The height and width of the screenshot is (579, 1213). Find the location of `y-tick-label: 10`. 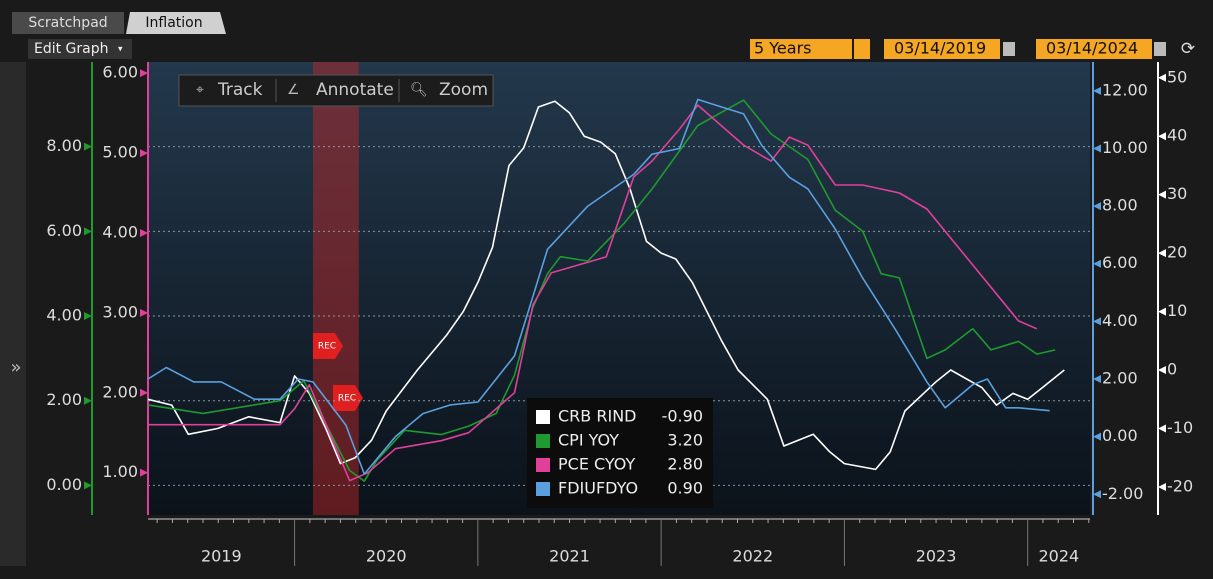

y-tick-label: 10 is located at coordinates (1177, 310).